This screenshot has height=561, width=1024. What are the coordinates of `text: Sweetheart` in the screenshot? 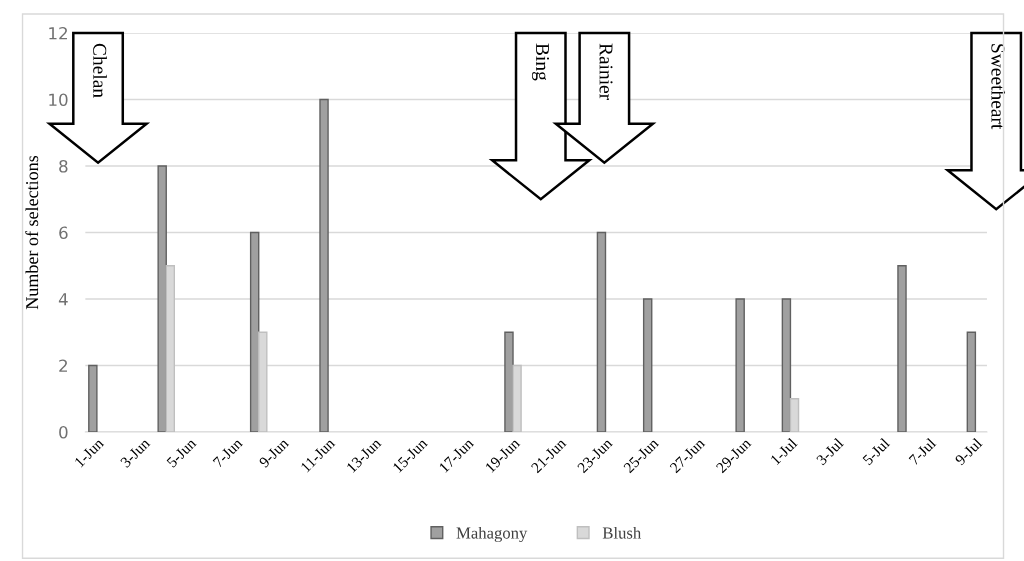 It's located at (998, 87).